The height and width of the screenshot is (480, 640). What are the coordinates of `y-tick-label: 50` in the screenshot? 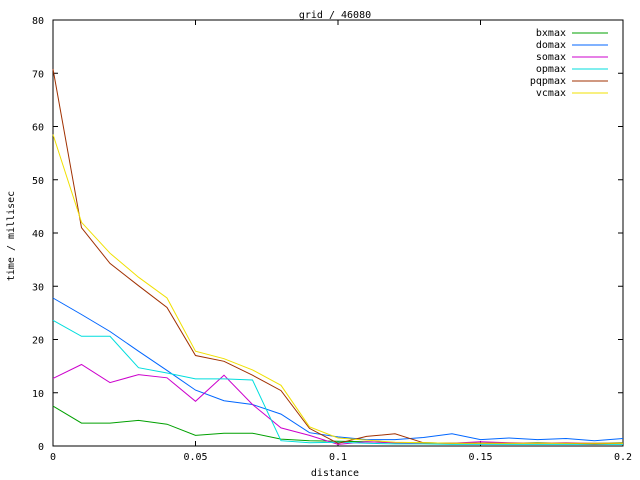 It's located at (38, 181).